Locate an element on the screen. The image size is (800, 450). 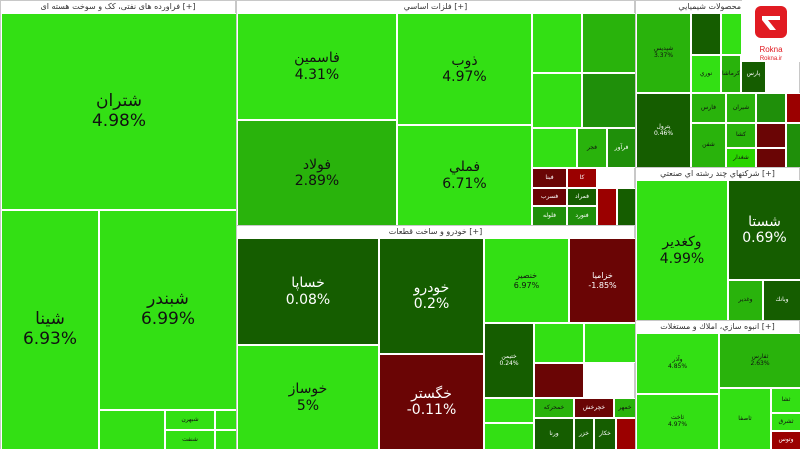
tile-symbol: شنفت is located at coordinates (190, 439).